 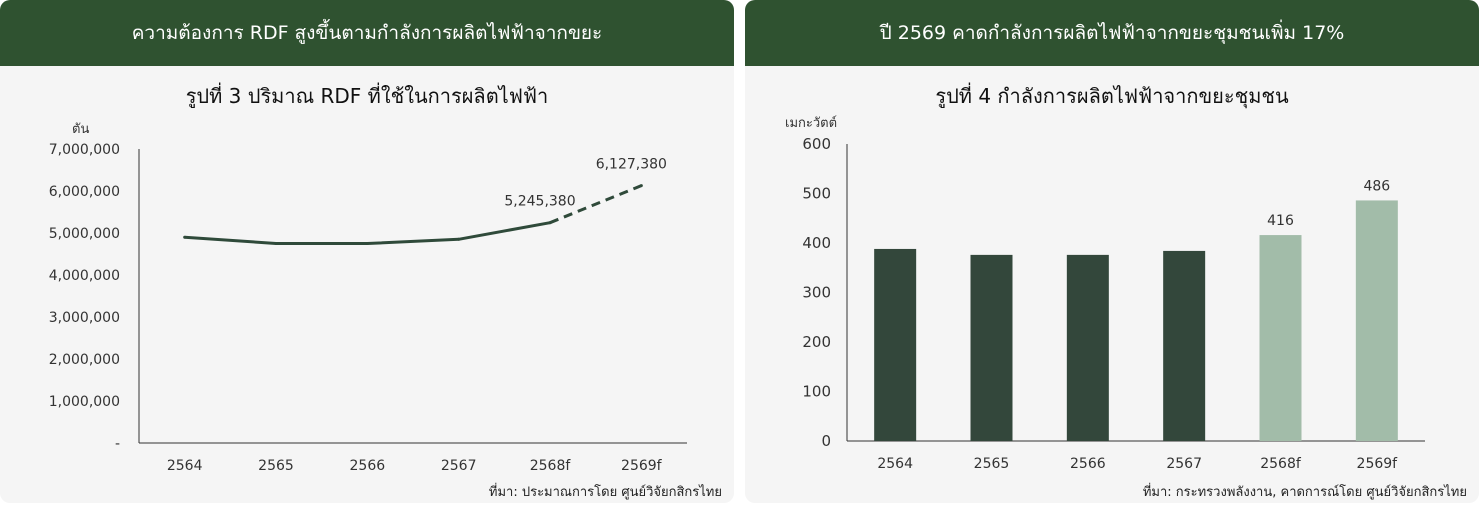 I want to click on y-tick-label: 6,000,000, so click(x=84, y=192).